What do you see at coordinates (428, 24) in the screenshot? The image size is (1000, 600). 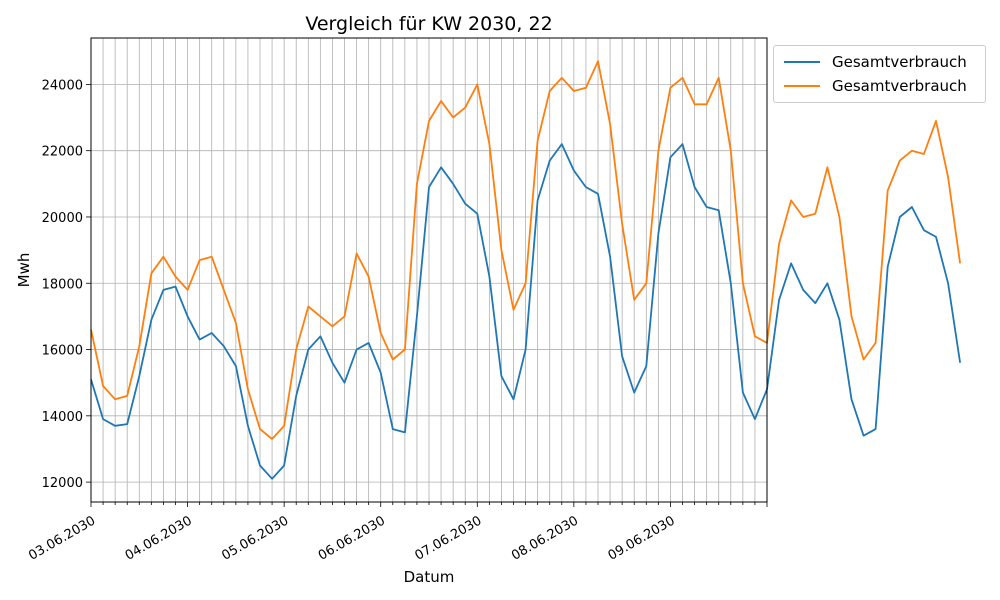 I see `chart-title: Vergleich für KW 2030, 22` at bounding box center [428, 24].